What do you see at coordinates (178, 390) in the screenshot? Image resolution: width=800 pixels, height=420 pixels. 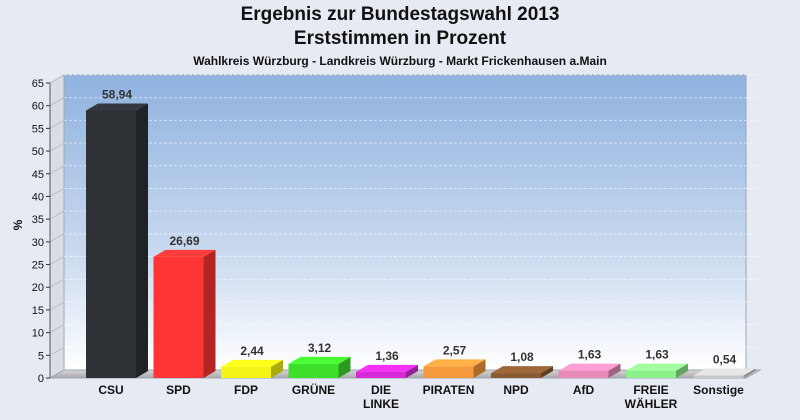 I see `category-label: SPD` at bounding box center [178, 390].